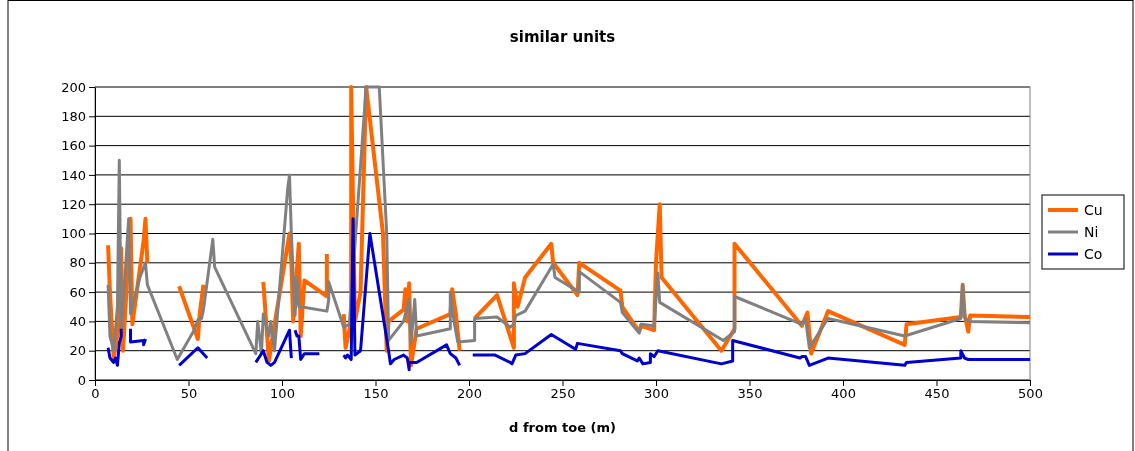  Describe the element at coordinates (469, 394) in the screenshot. I see `x-tick-label: 200` at that location.